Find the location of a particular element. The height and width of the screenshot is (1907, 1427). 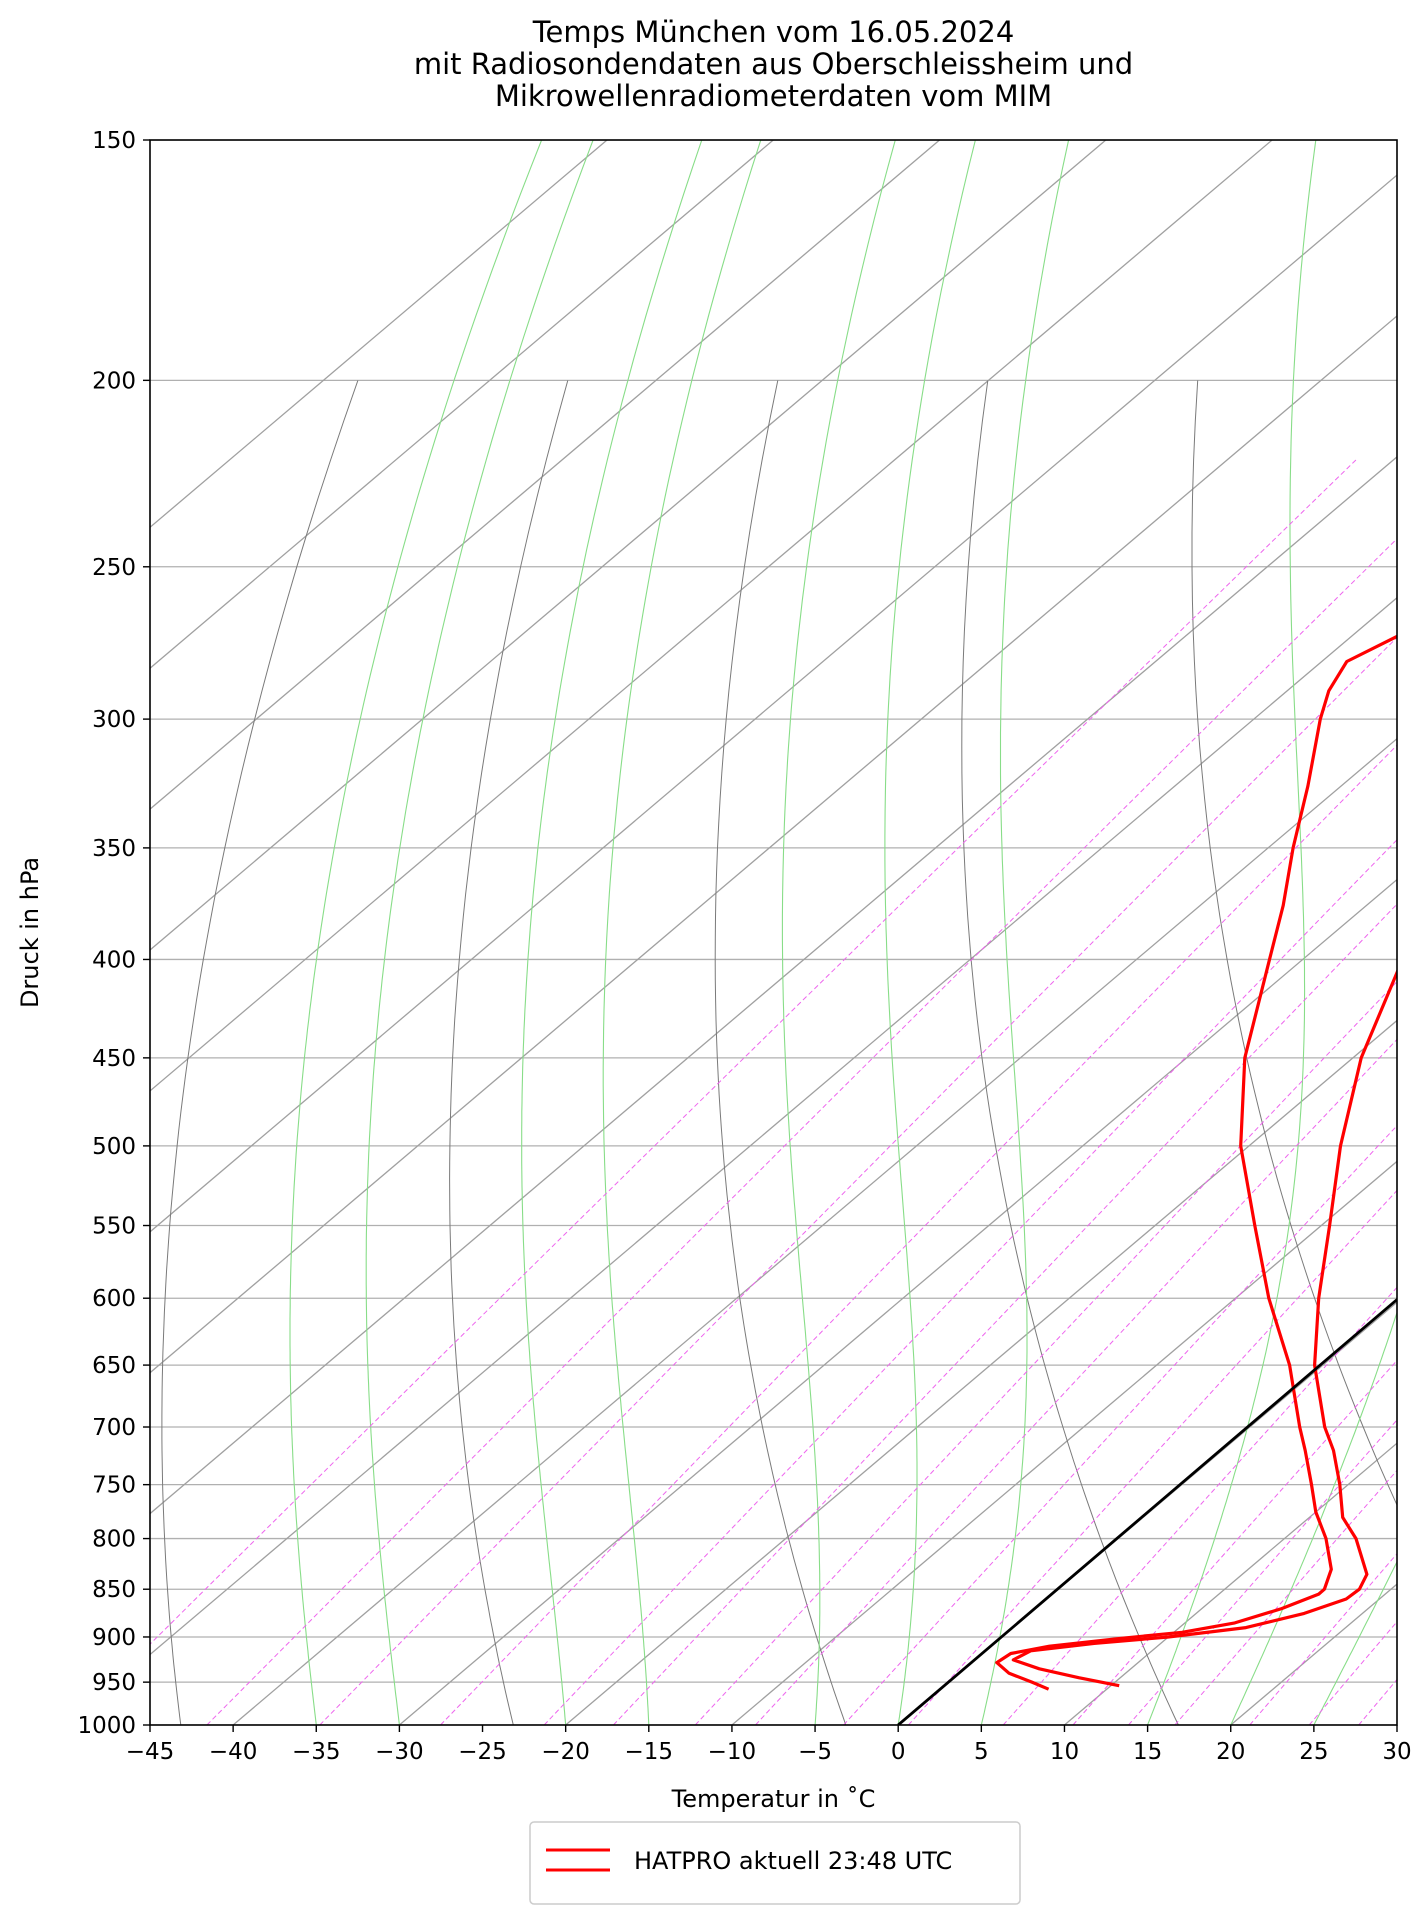

x-tick-label: 15 is located at coordinates (1147, 1752).